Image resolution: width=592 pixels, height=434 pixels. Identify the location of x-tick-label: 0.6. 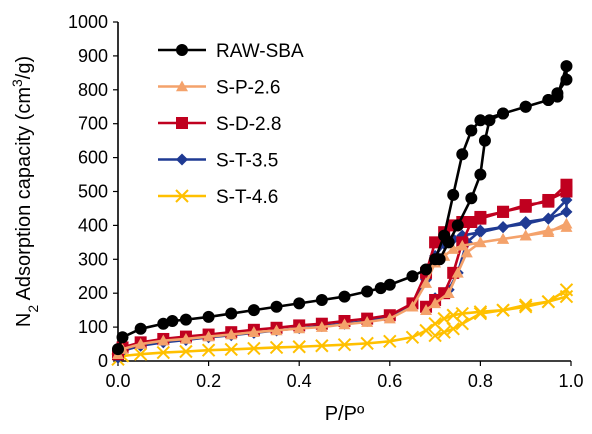
(389, 381).